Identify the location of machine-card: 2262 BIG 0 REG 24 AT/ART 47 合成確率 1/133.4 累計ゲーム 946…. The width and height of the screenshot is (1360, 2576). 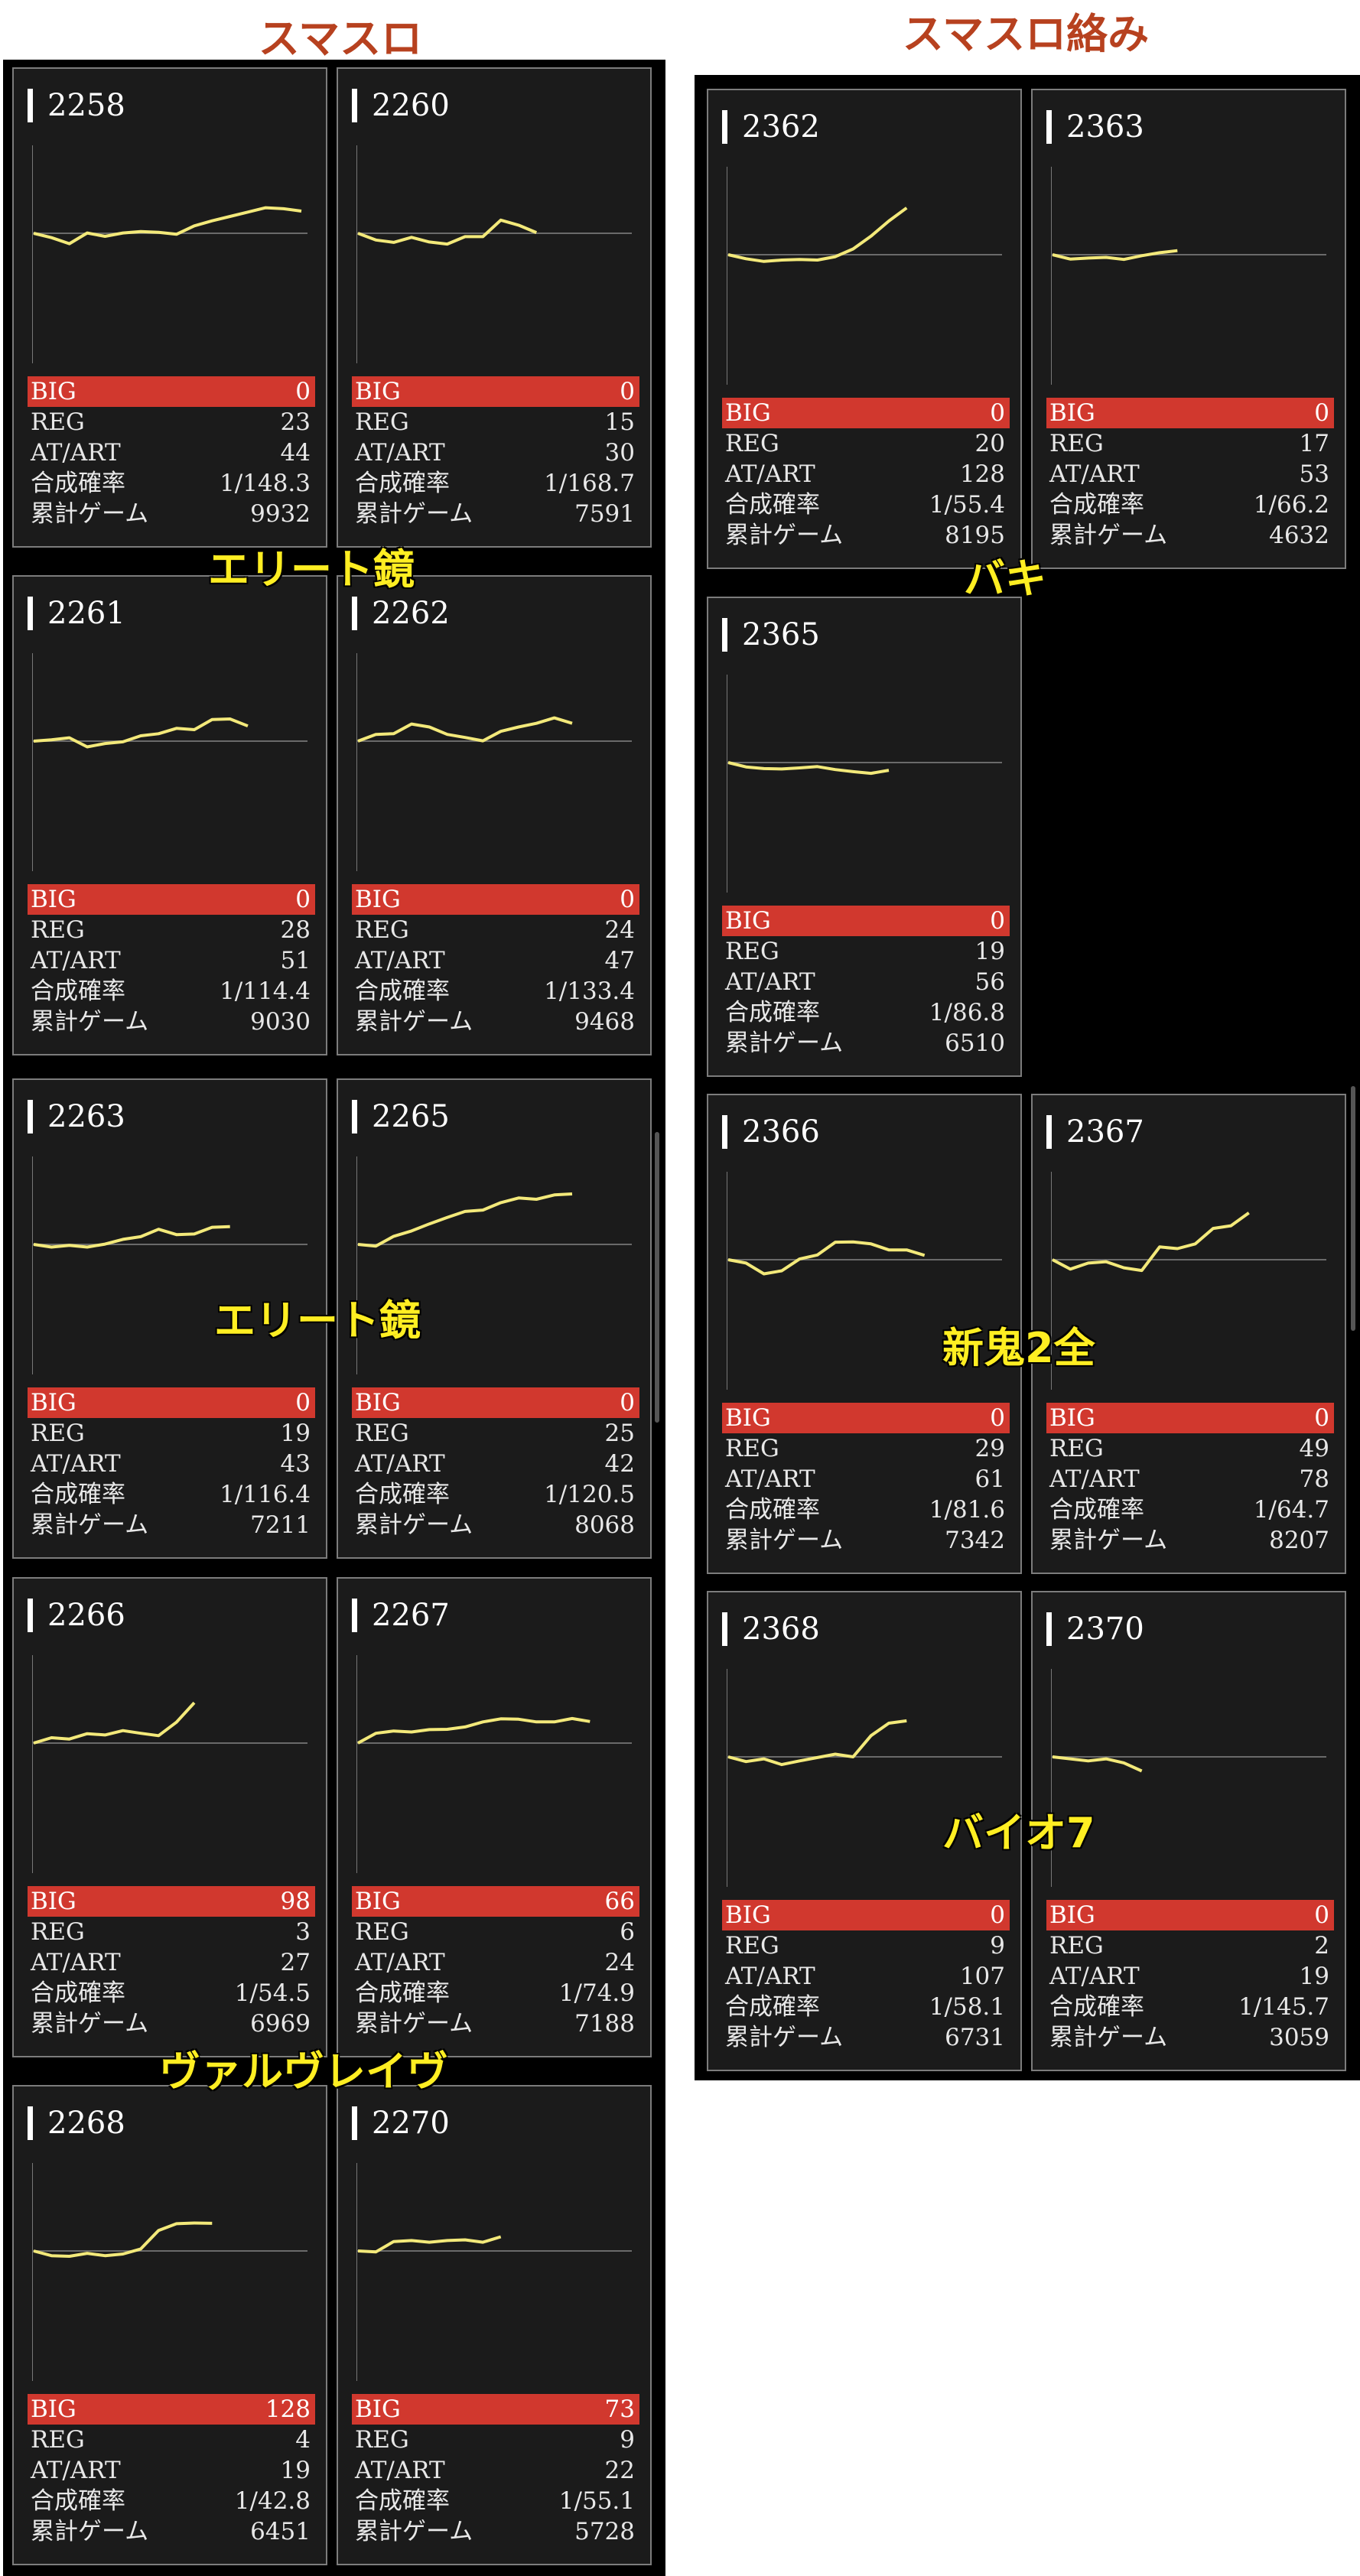
(494, 815).